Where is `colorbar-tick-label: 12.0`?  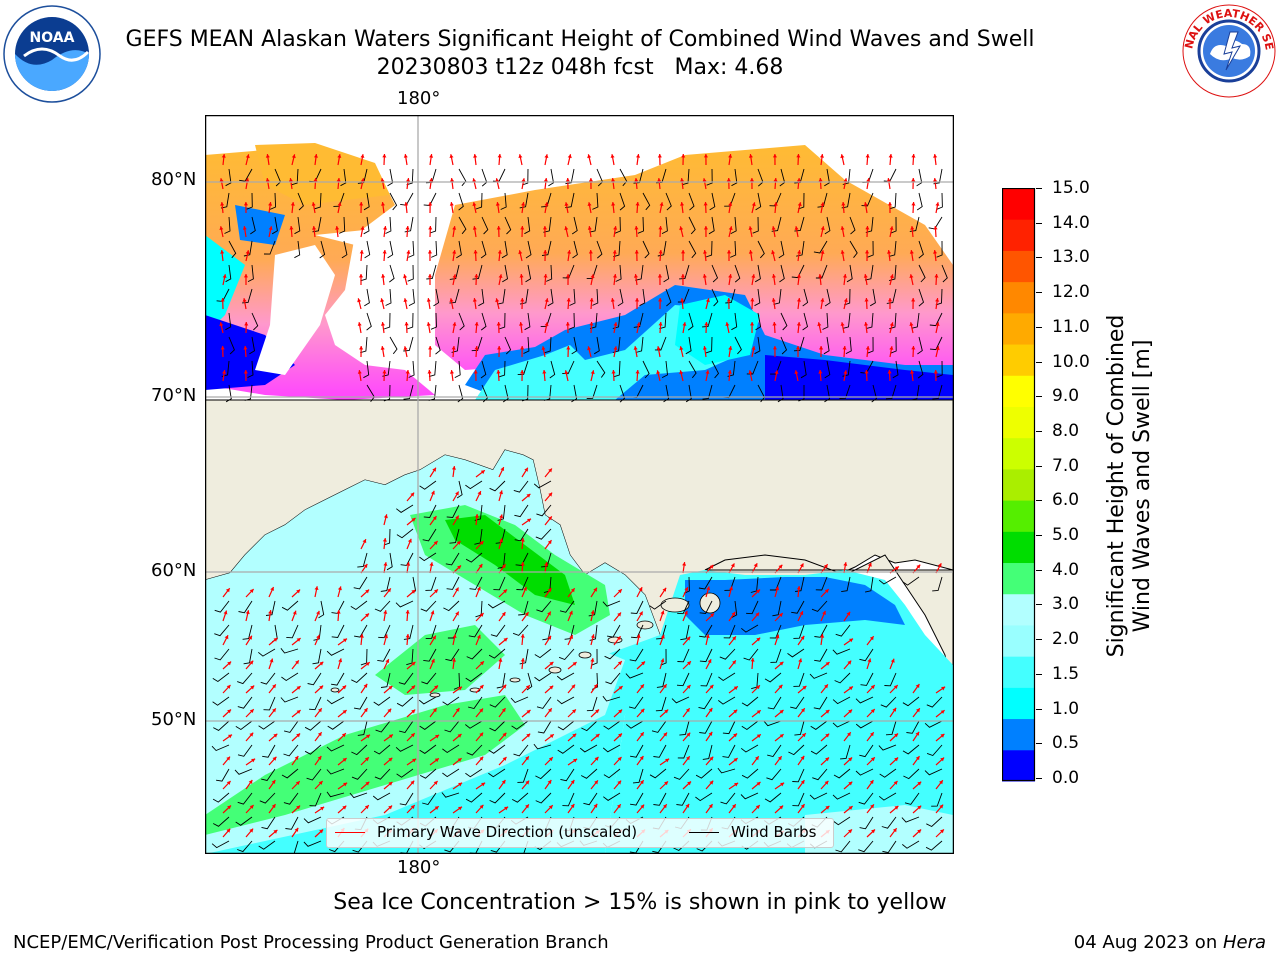
colorbar-tick-label: 12.0 is located at coordinates (1071, 292).